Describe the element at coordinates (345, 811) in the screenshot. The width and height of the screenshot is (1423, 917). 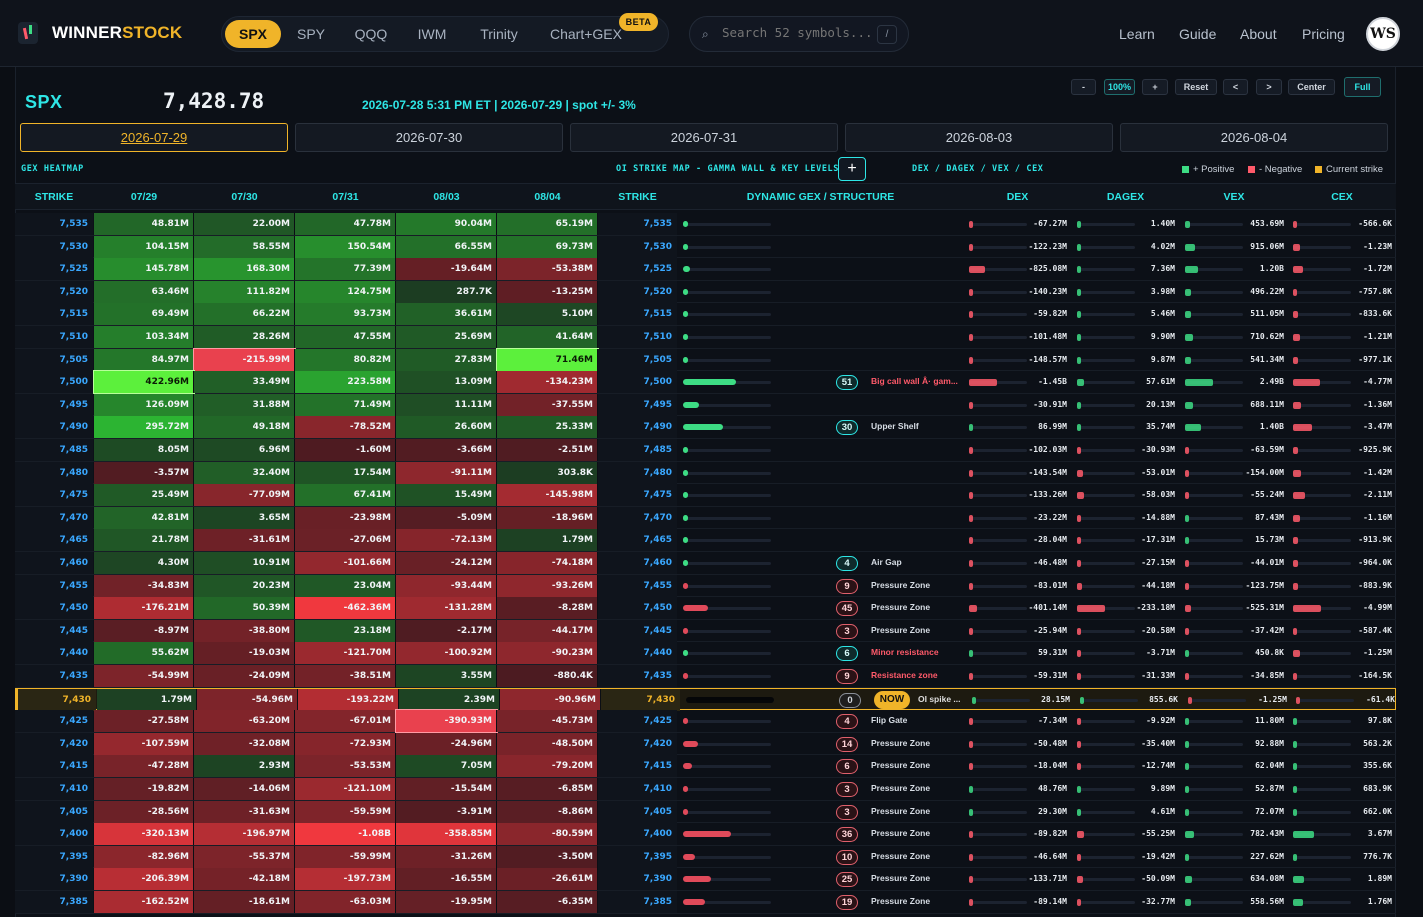
I see `heat-cell: -59.59M` at that location.